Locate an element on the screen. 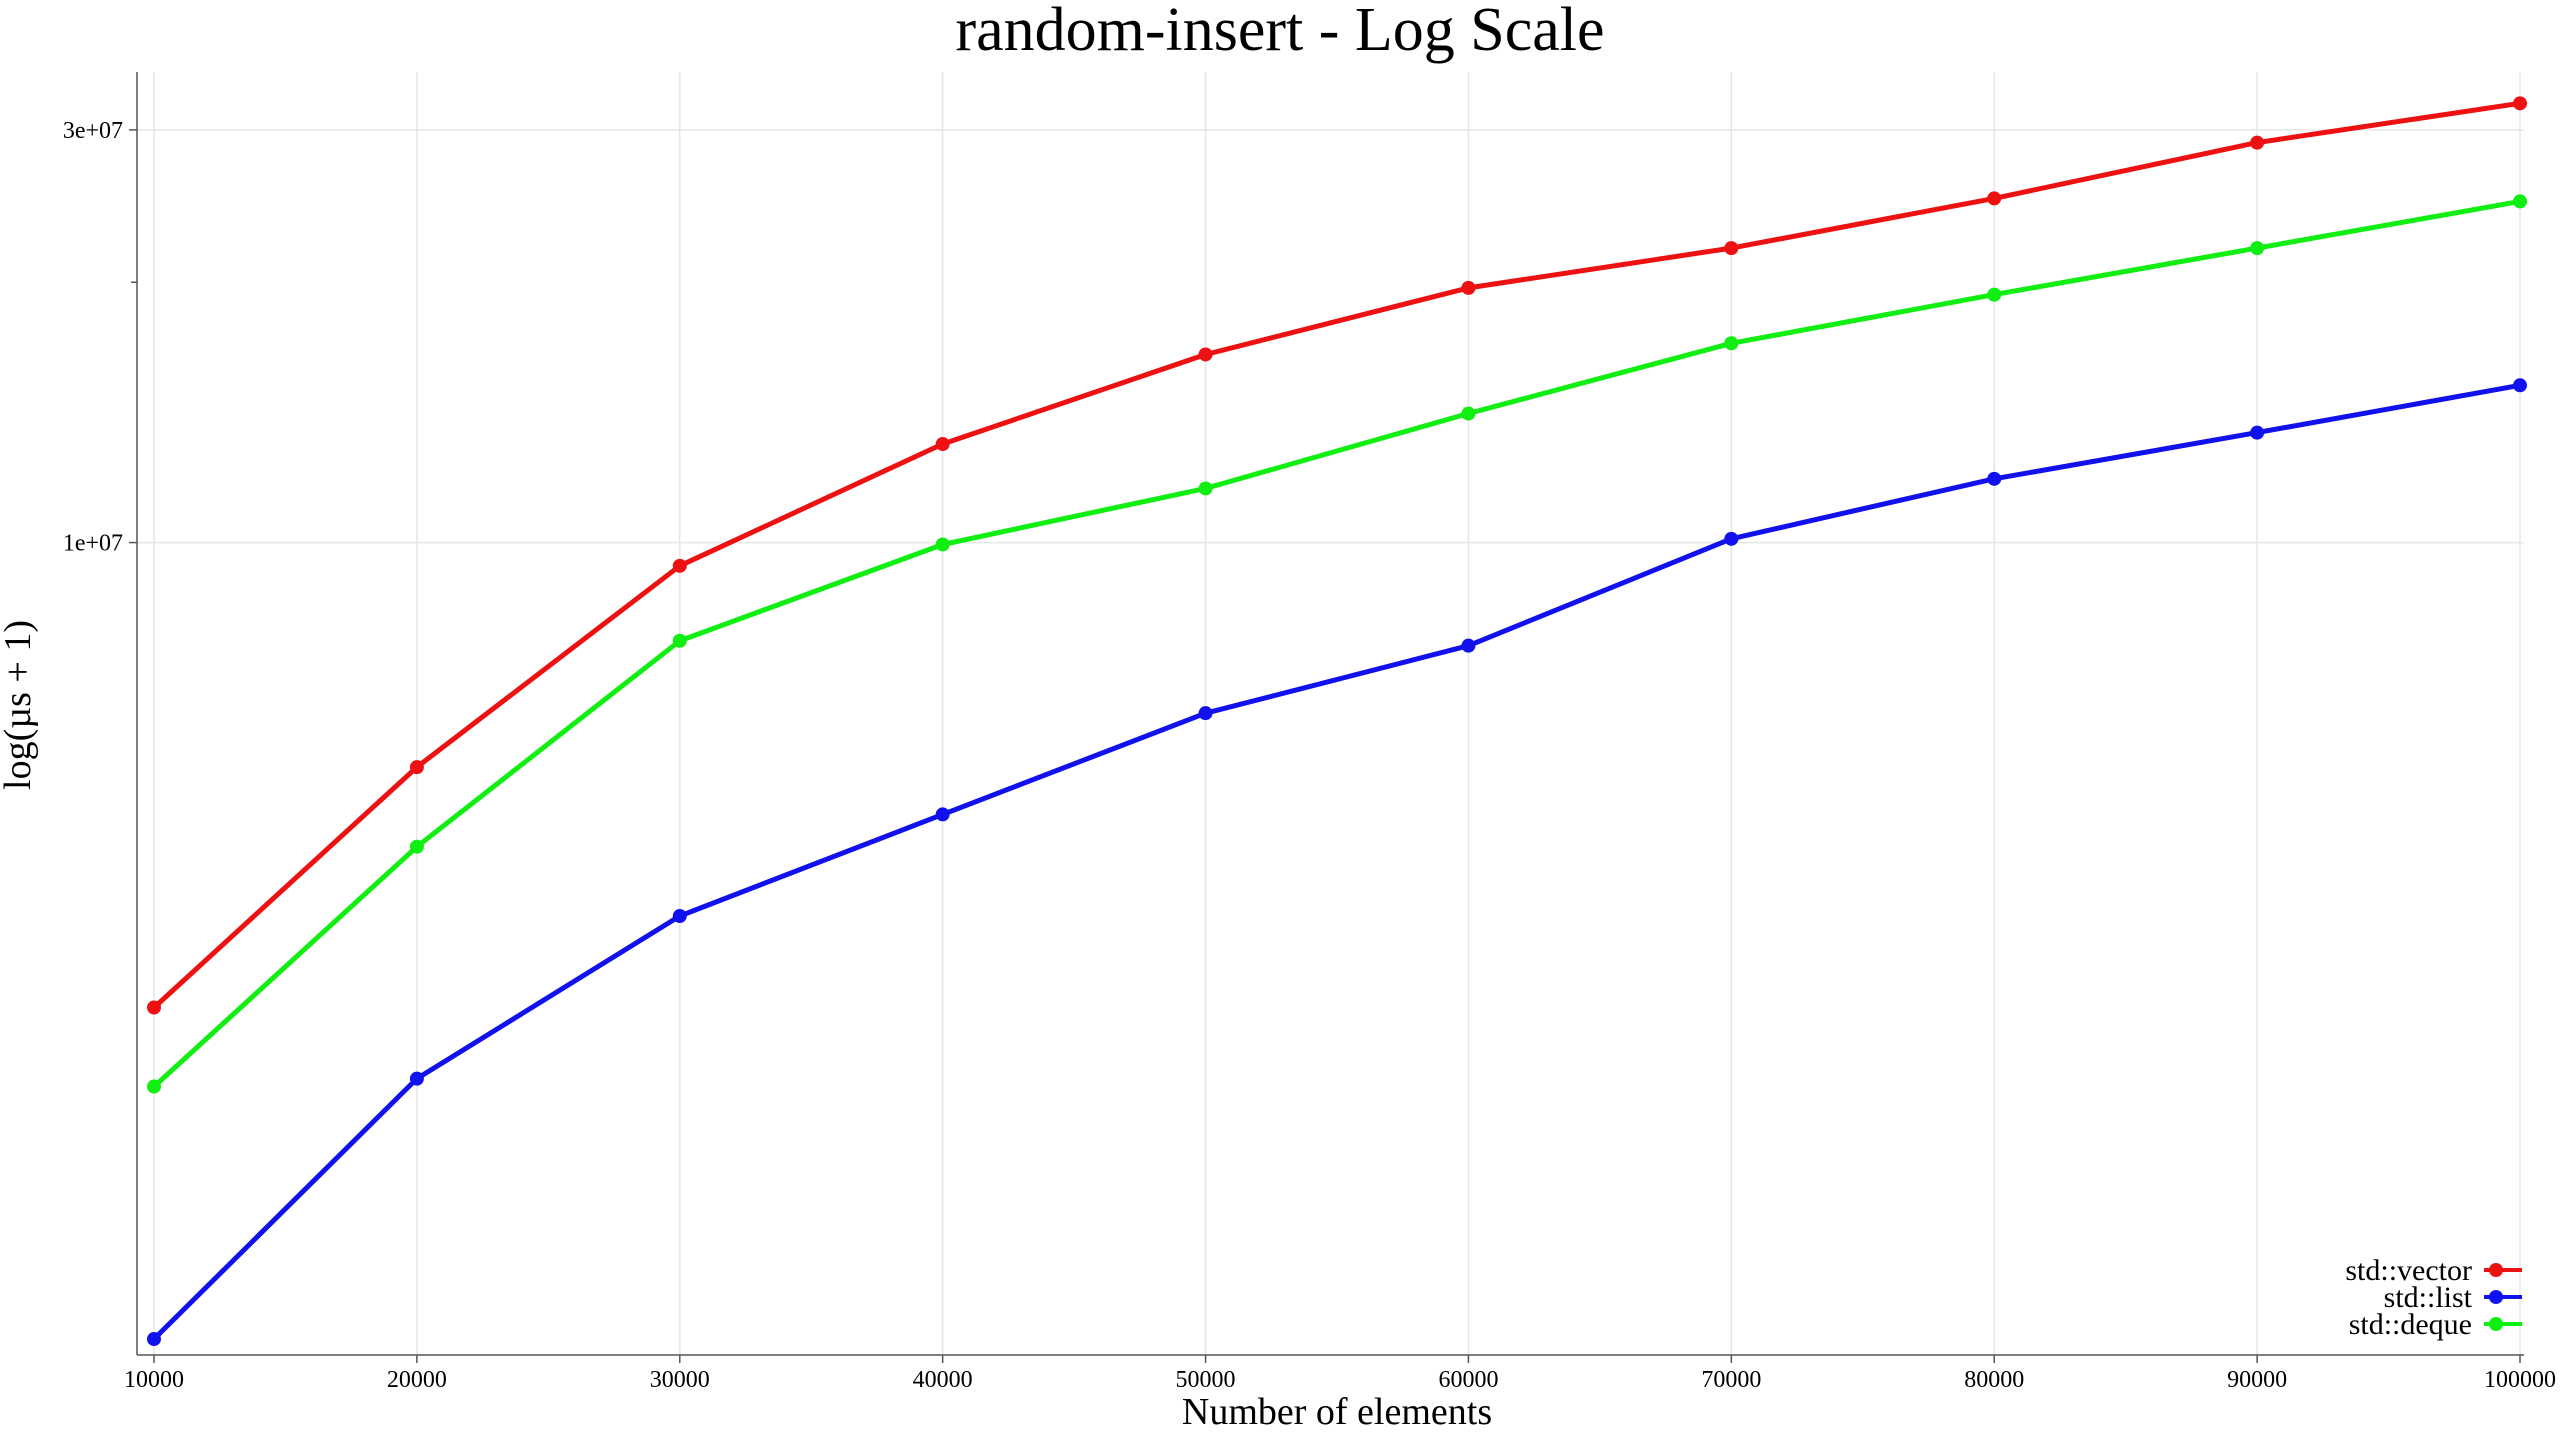 Image resolution: width=2560 pixels, height=1440 pixels. y-tick-label: 3e+07 is located at coordinates (93, 131).